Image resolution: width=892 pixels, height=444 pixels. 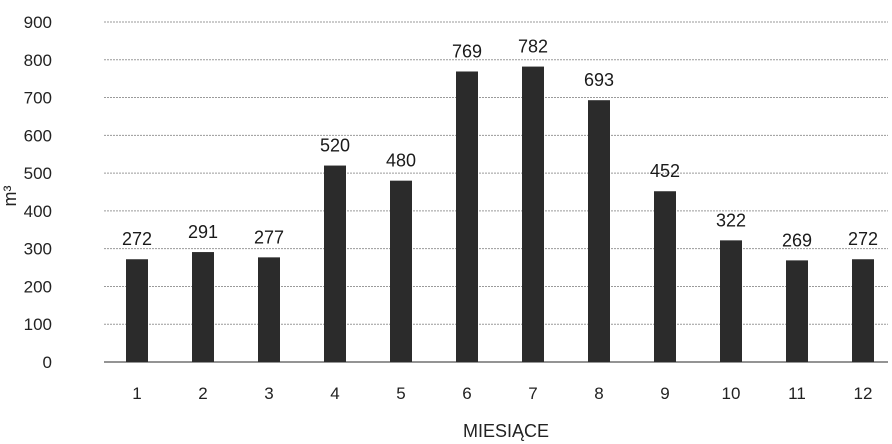 What do you see at coordinates (269, 237) in the screenshot?
I see `data-label: 277` at bounding box center [269, 237].